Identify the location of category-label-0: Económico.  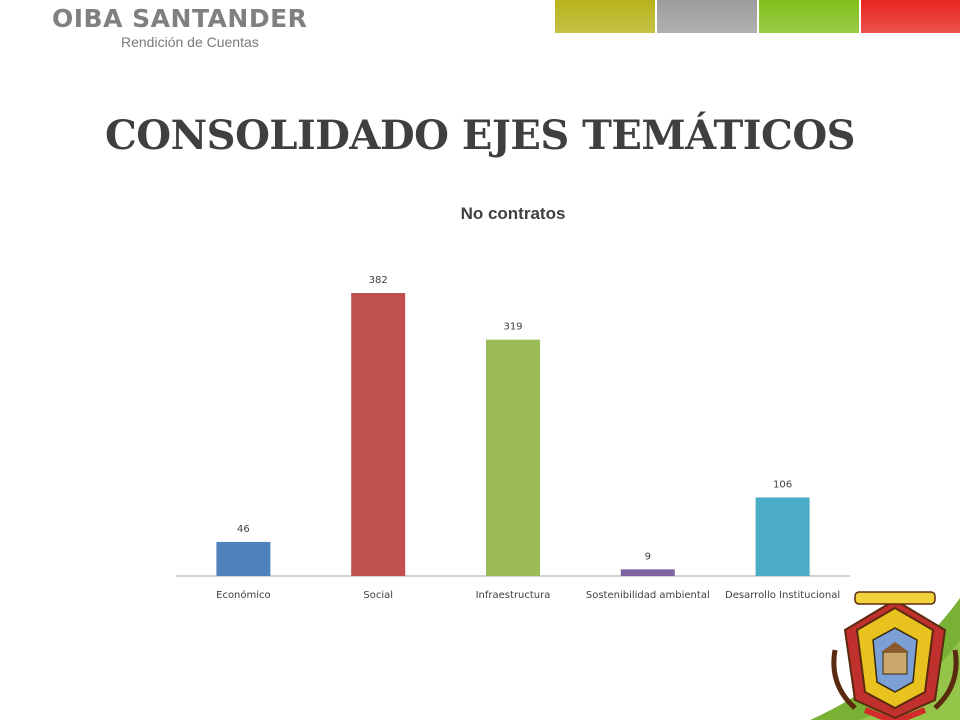
(243, 595).